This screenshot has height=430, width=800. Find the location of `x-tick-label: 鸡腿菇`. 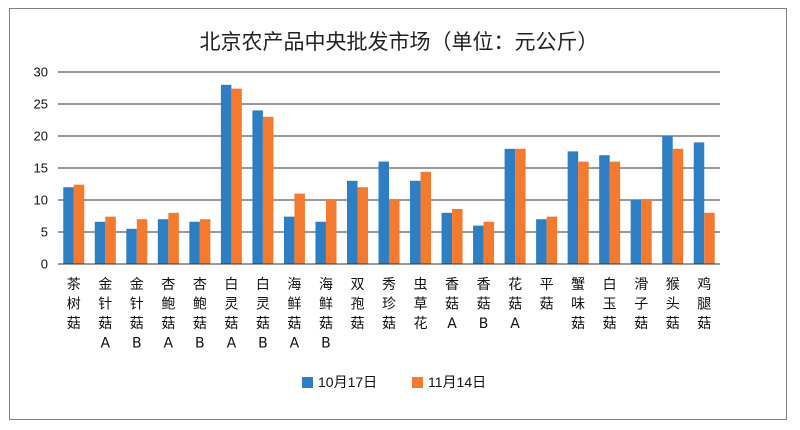

x-tick-label: 鸡腿菇 is located at coordinates (704, 304).